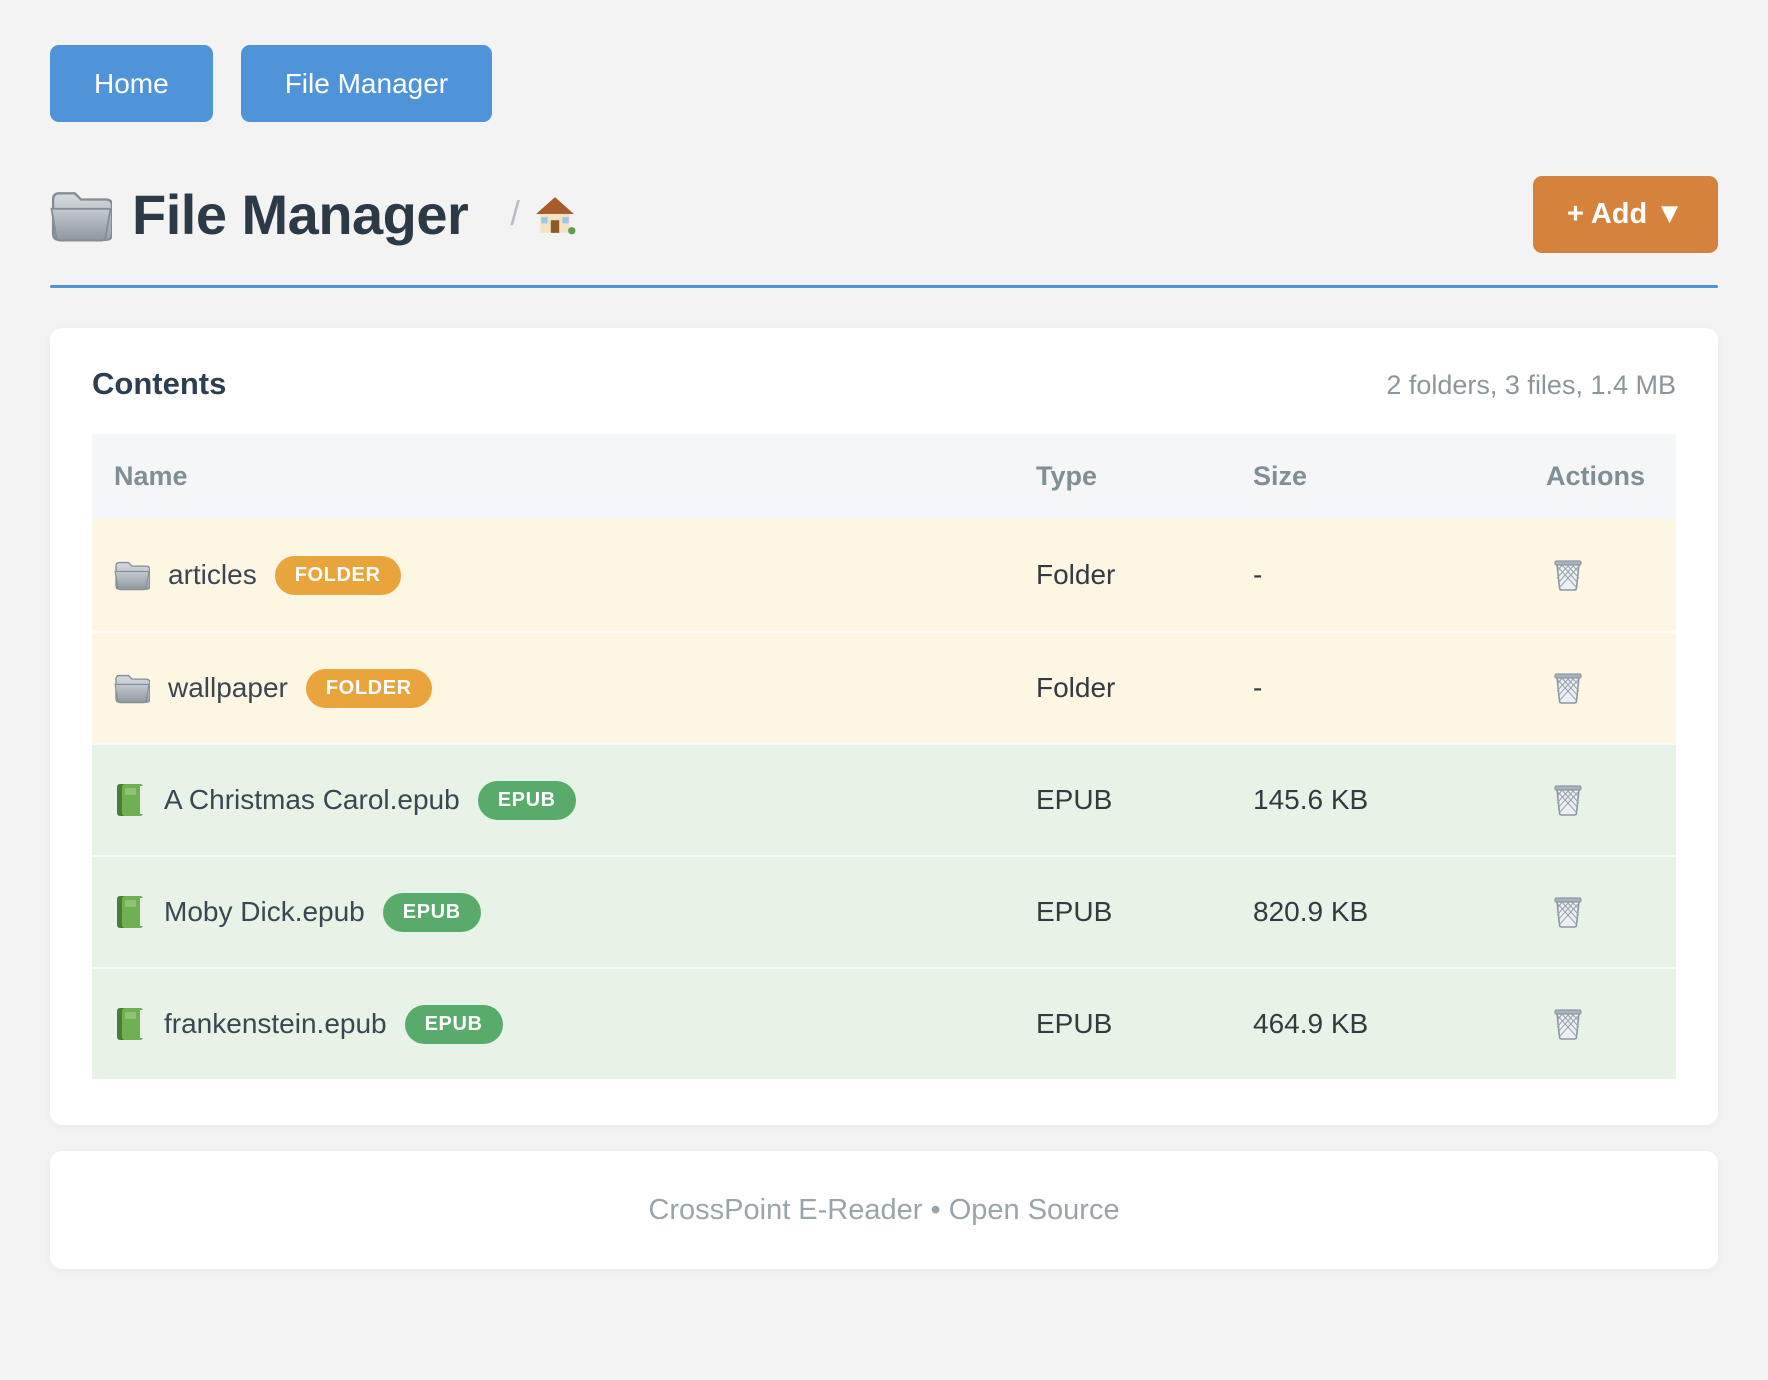 This screenshot has width=1768, height=1380. What do you see at coordinates (884, 61) in the screenshot?
I see `top-nav: Home File Manager` at bounding box center [884, 61].